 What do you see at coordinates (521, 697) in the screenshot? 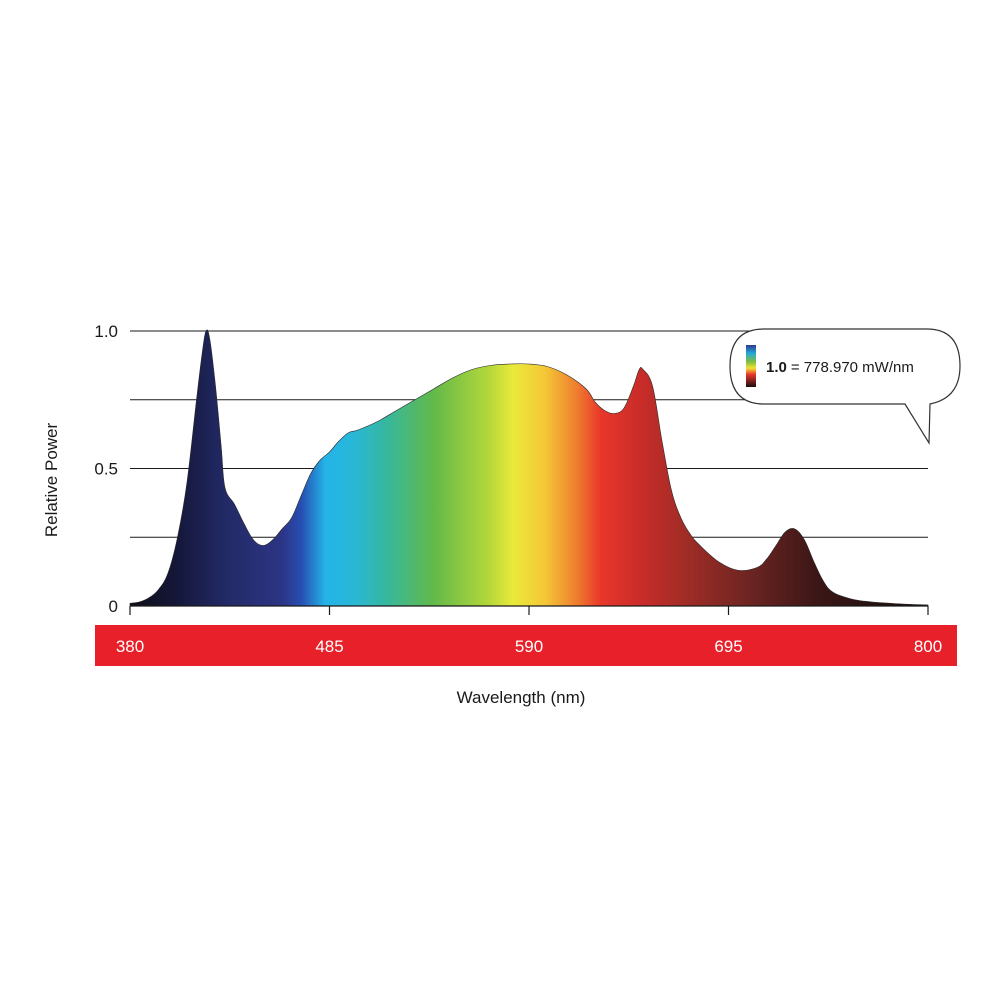
I see `x-axis-title: Wavelength (nm)` at bounding box center [521, 697].